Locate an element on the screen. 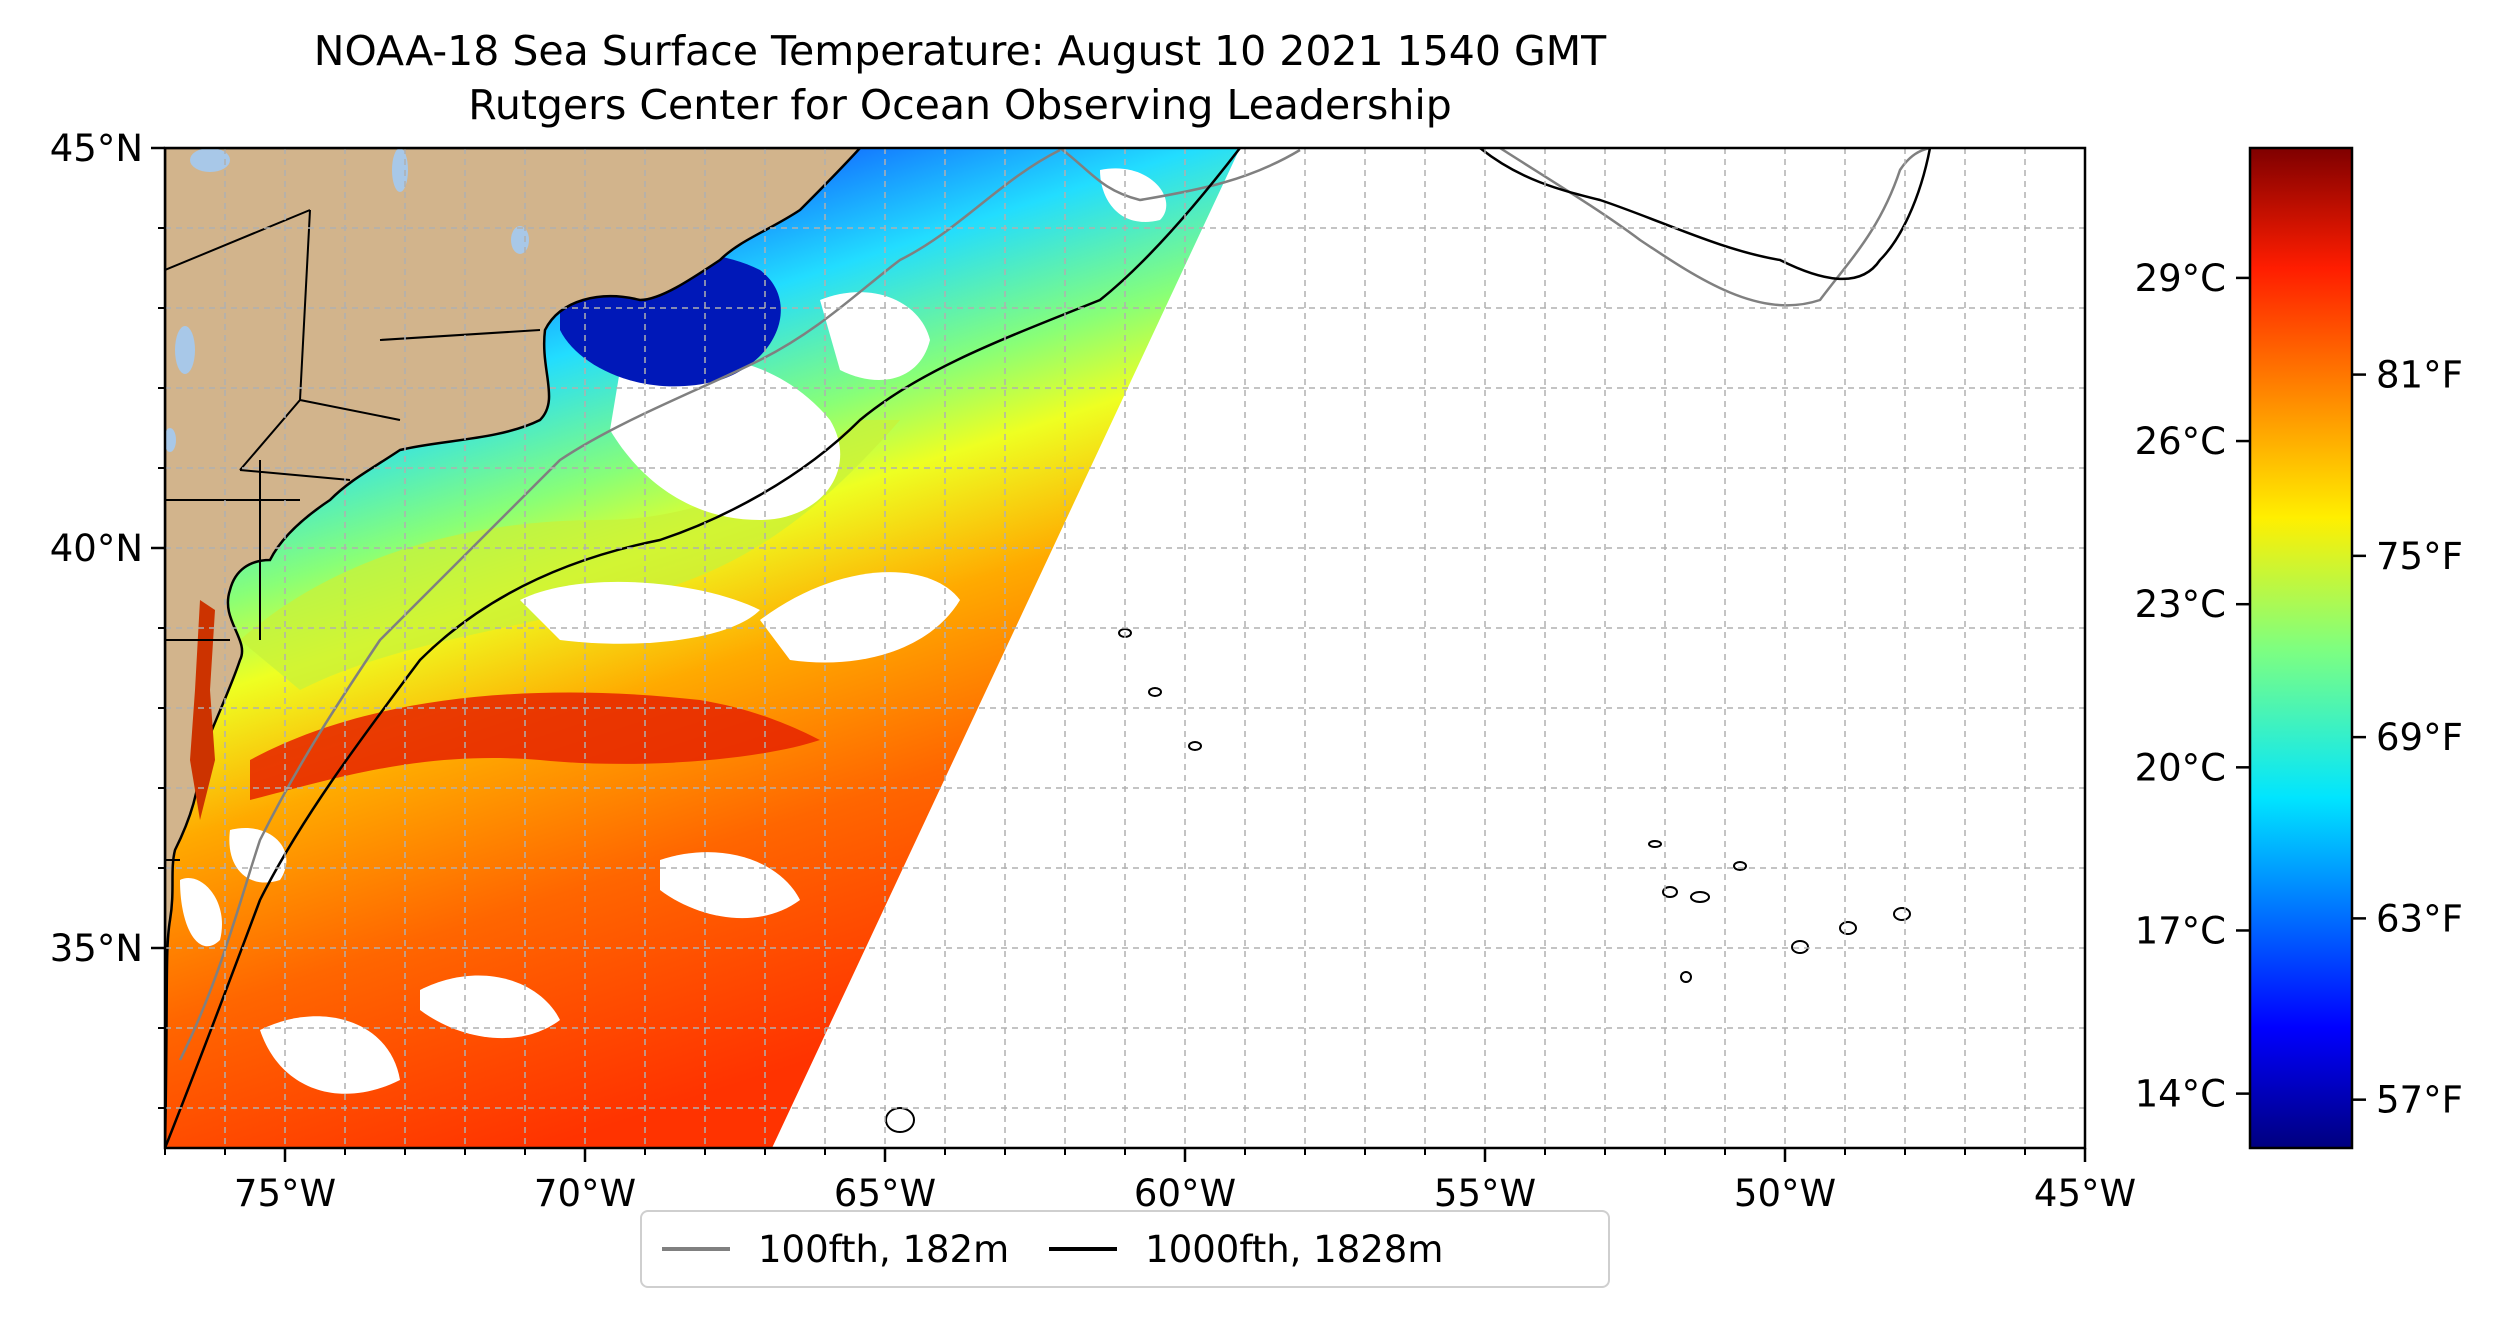  legend-label-100fth: 100fth, 182m is located at coordinates (884, 1249).